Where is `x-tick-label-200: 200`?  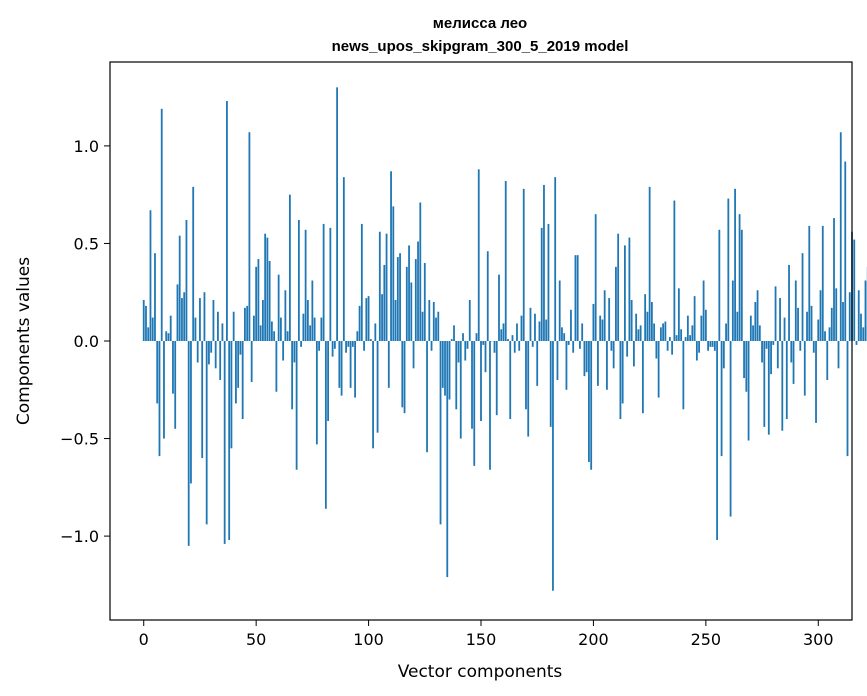
x-tick-label-200: 200 is located at coordinates (593, 639).